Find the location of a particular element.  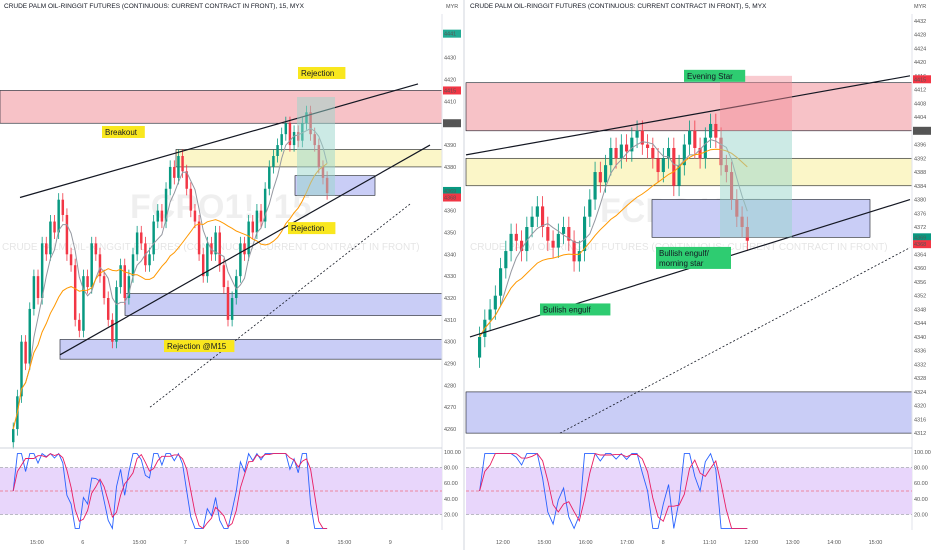

left-price-tick: 4360 is located at coordinates (450, 212).